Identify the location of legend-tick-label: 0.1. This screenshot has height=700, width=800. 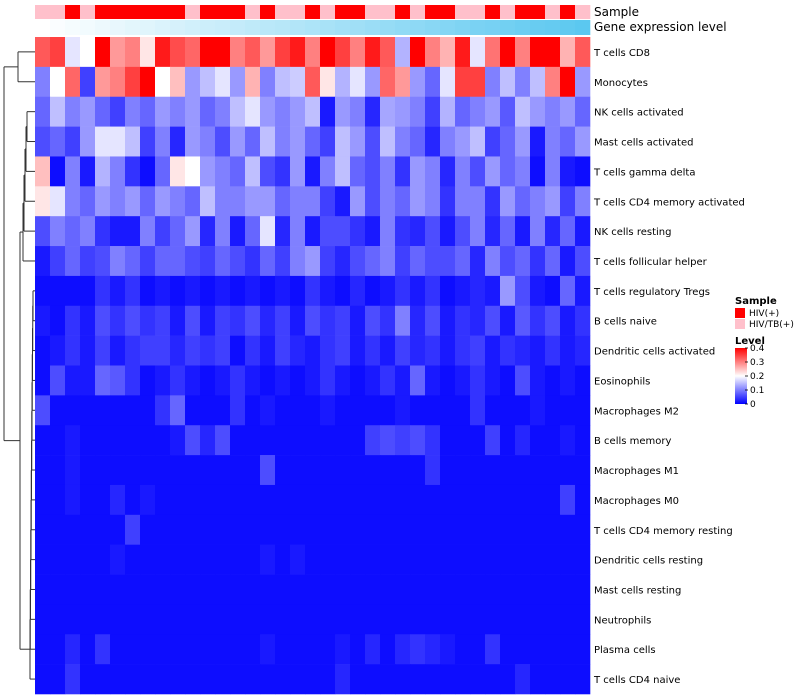
(757, 391).